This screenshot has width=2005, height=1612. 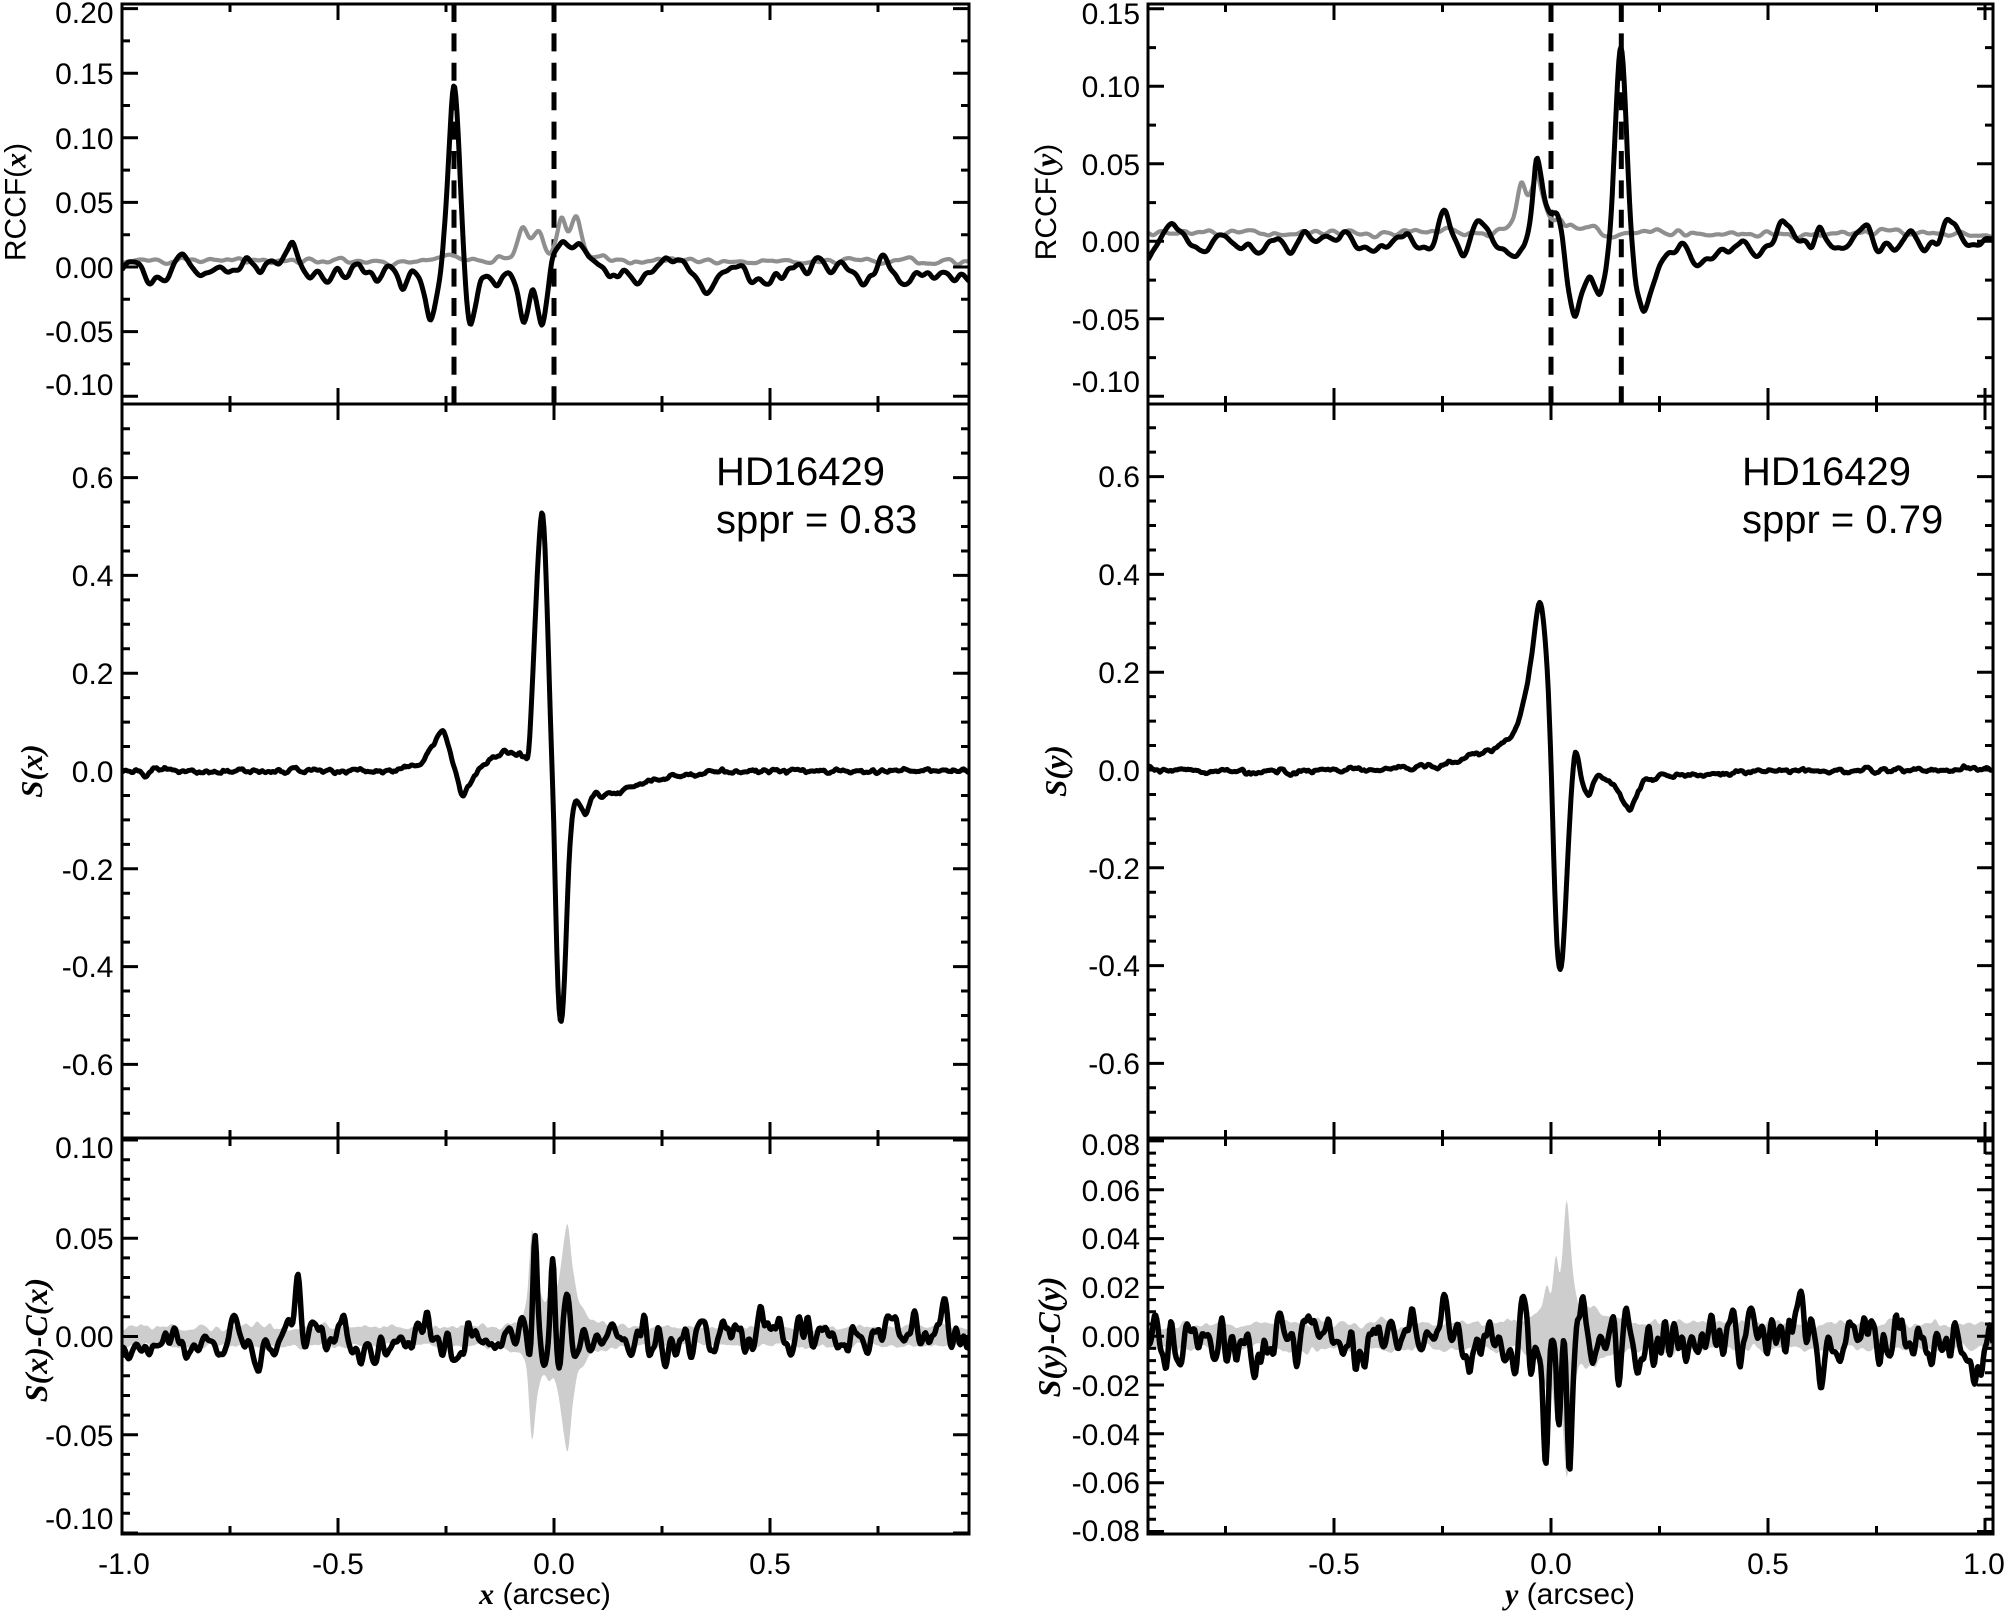 What do you see at coordinates (1842, 520) in the screenshot?
I see `svg-text: sppr = 0.79` at bounding box center [1842, 520].